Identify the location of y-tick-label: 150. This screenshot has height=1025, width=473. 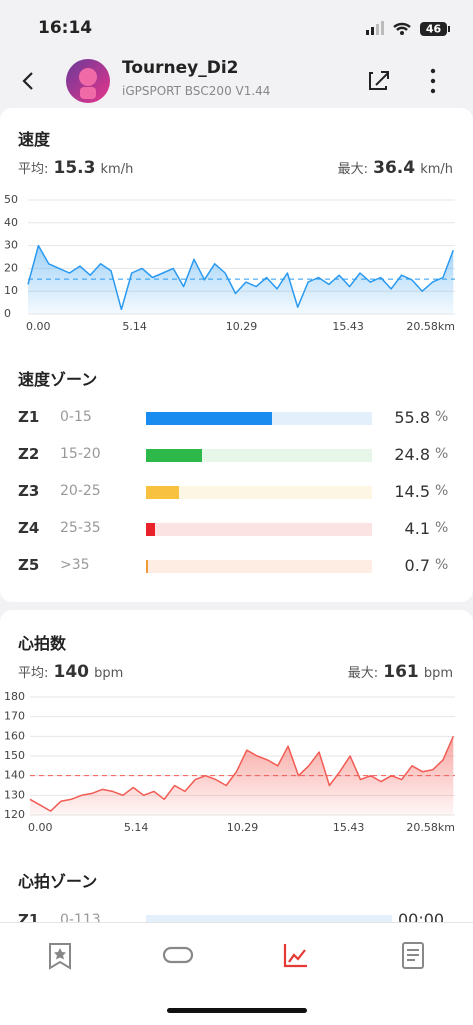
(14, 755).